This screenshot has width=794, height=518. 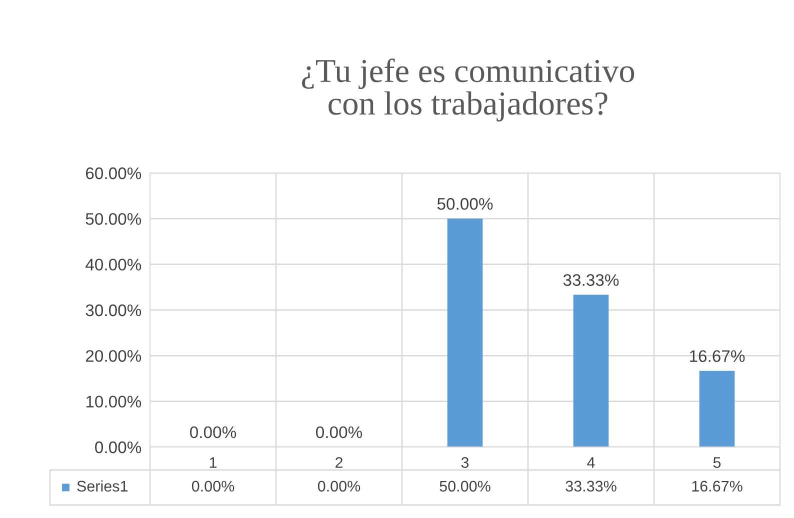 What do you see at coordinates (591, 486) in the screenshot?
I see `data-label: 33.33%` at bounding box center [591, 486].